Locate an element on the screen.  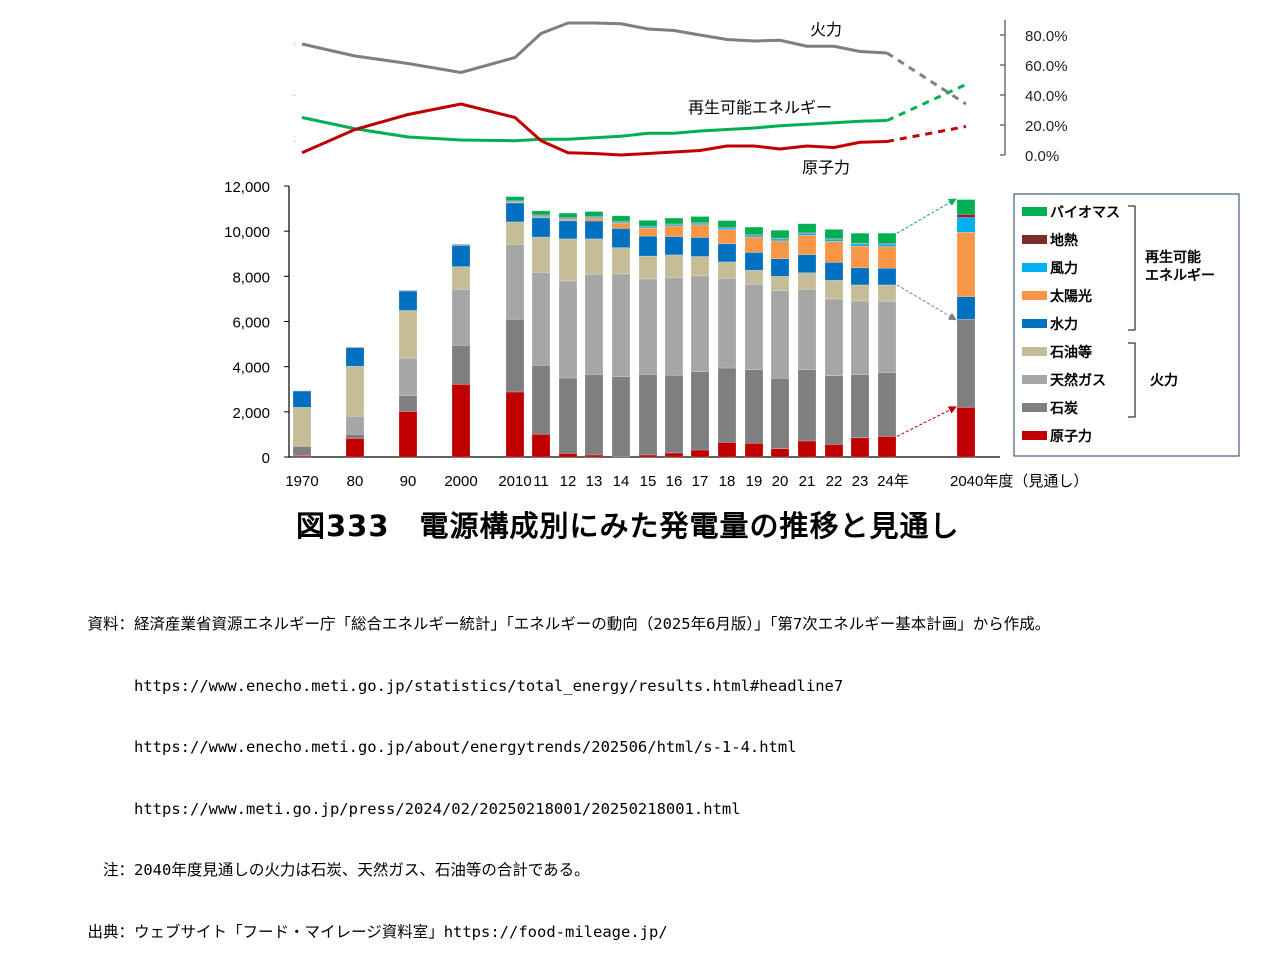
x-tick-label: 14 is located at coordinates (621, 481).